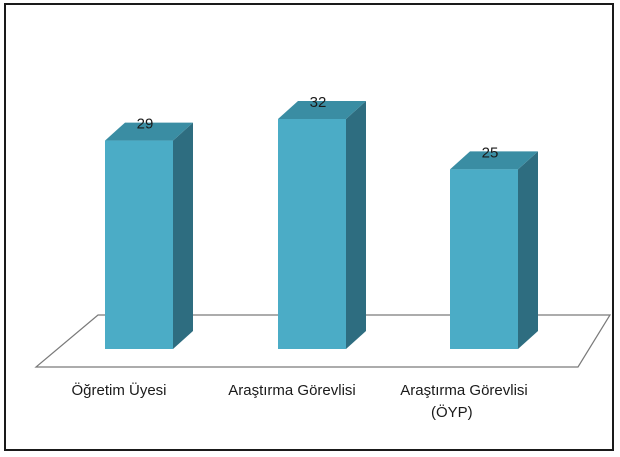  Describe the element at coordinates (118, 390) in the screenshot. I see `category-label: Öğretim Üyesi` at that location.